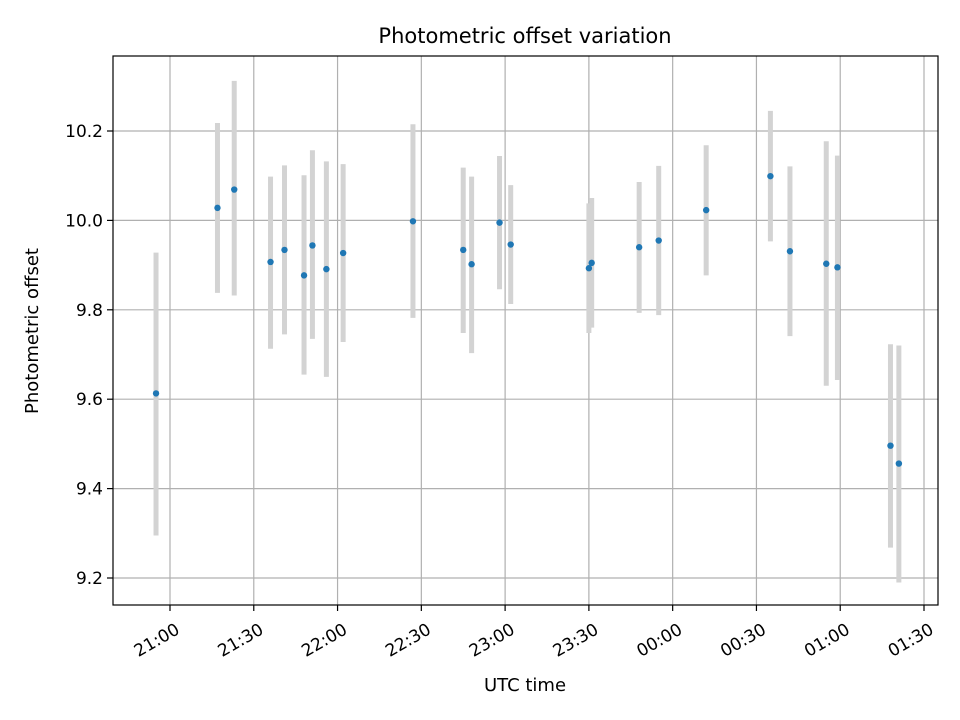 The height and width of the screenshot is (720, 960). Describe the element at coordinates (89, 400) in the screenshot. I see `y-tick-label: 9.6` at that location.